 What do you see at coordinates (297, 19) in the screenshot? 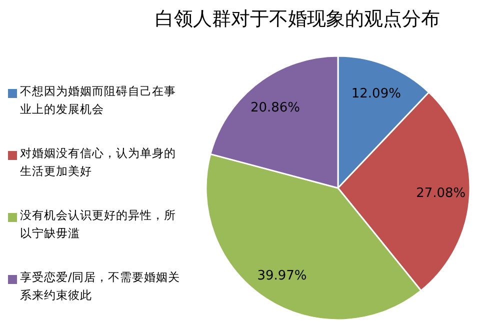
I see `chart-title: 白领人群对于不婚现象的观点分布` at bounding box center [297, 19].